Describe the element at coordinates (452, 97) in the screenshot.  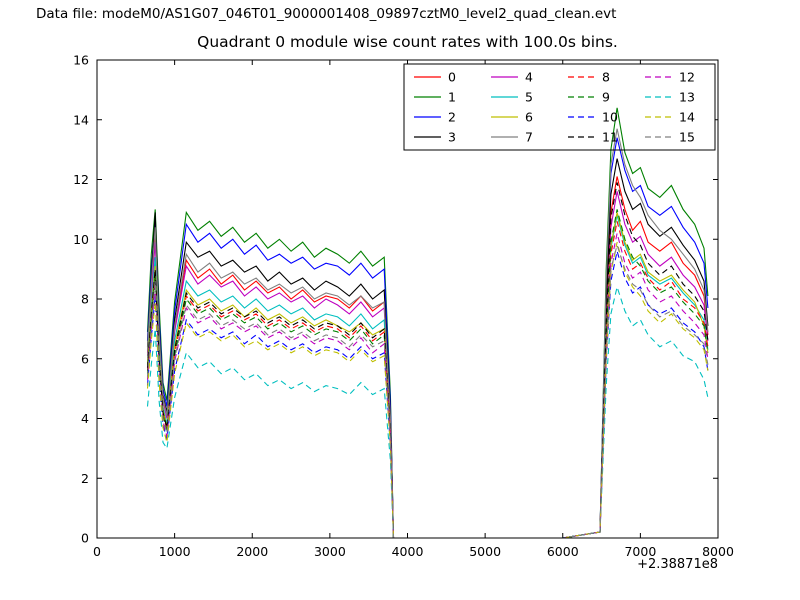
I see `legend-label-1: 1` at that location.